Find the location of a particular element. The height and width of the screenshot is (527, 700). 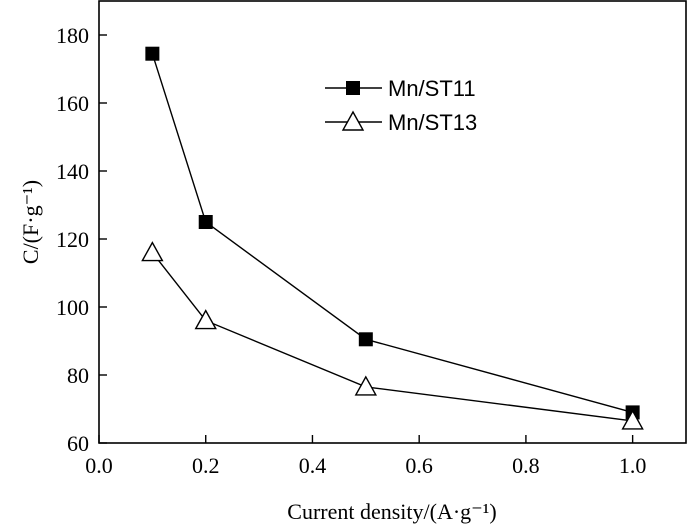

legend-label: Mn/ST13 is located at coordinates (432, 122).